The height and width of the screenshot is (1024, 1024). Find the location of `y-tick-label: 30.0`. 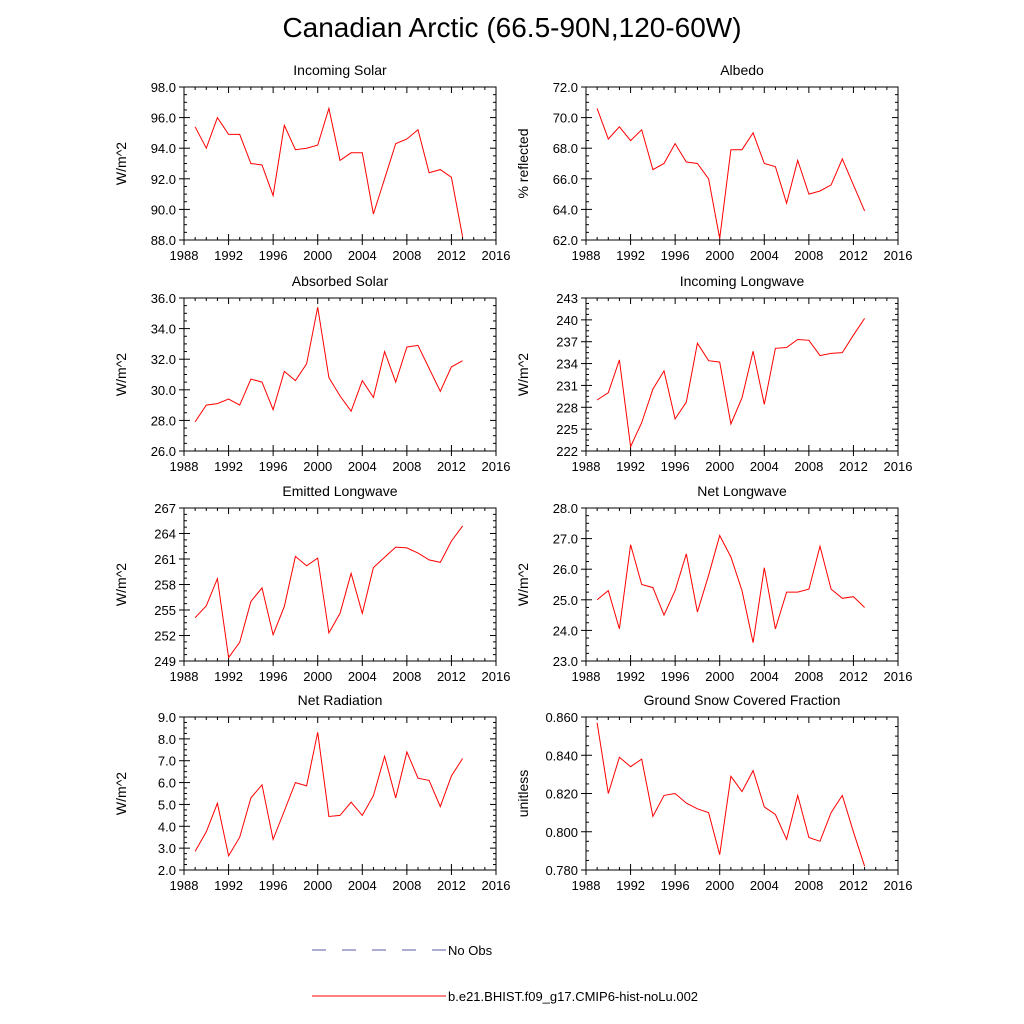

y-tick-label: 30.0 is located at coordinates (163, 390).